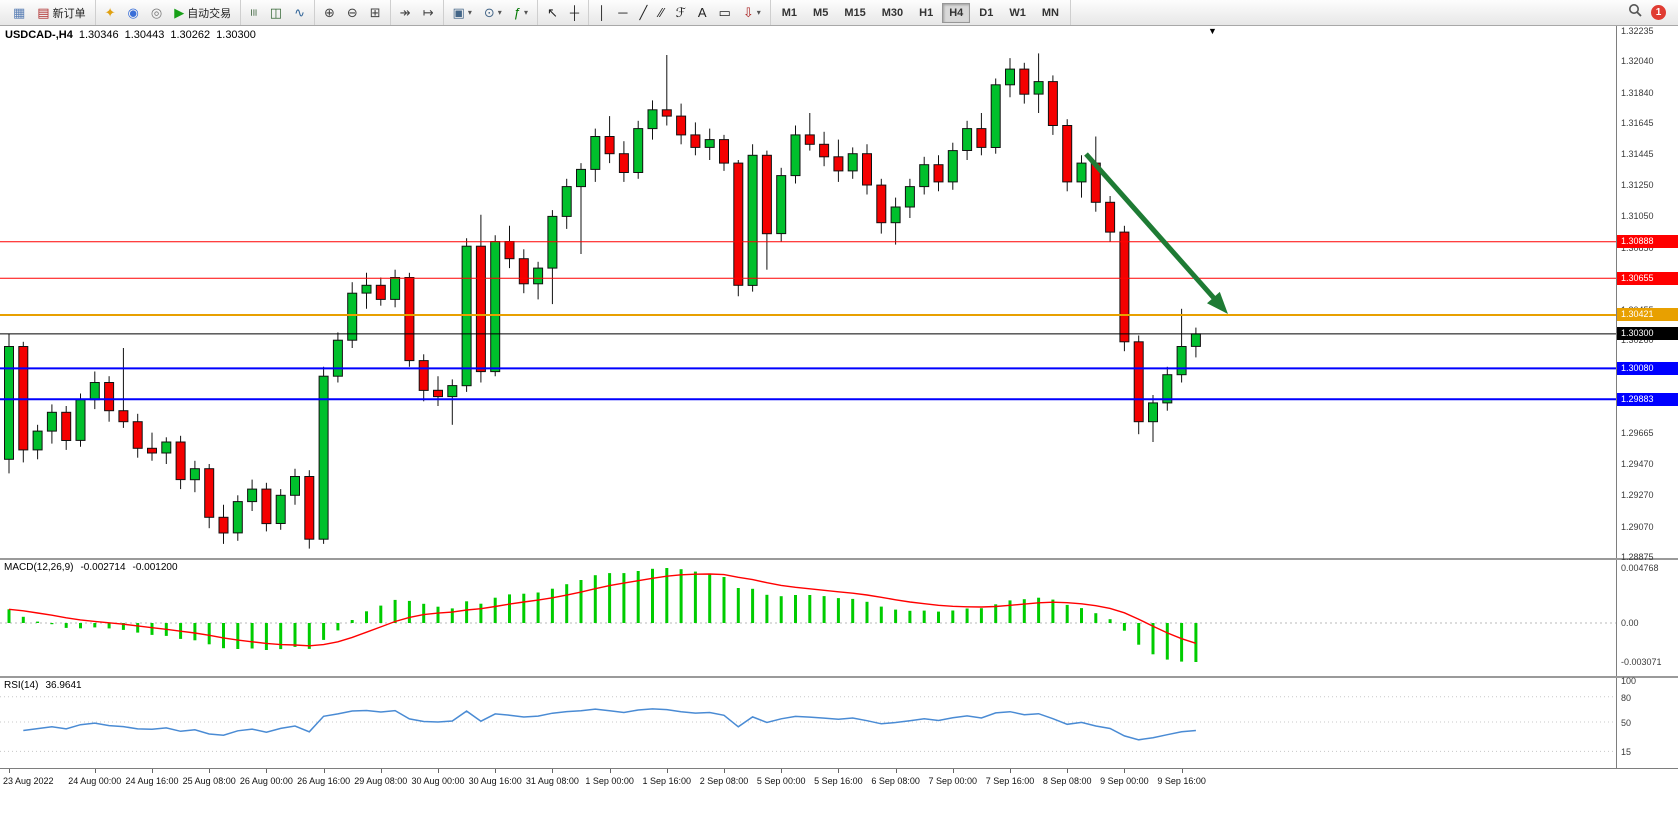 This screenshot has width=1678, height=840. What do you see at coordinates (748, 12) in the screenshot?
I see `arrows-icon: ⇩` at bounding box center [748, 12].